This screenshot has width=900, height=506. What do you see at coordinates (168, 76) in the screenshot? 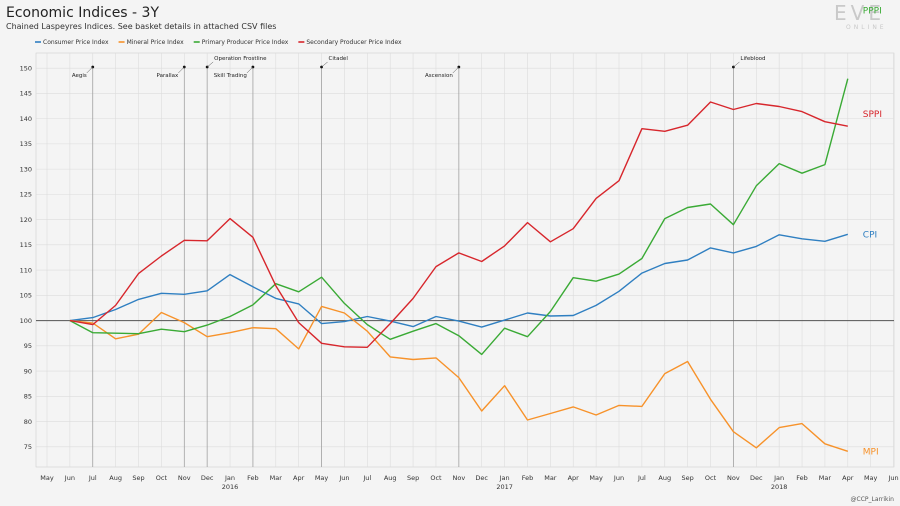
I see `annotation-label: Parallax` at bounding box center [168, 76].